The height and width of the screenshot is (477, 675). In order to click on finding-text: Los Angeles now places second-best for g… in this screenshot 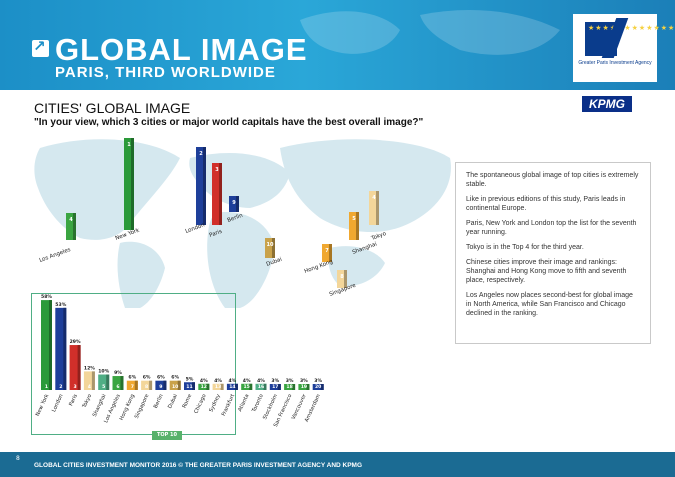, I will do `click(549, 304)`.